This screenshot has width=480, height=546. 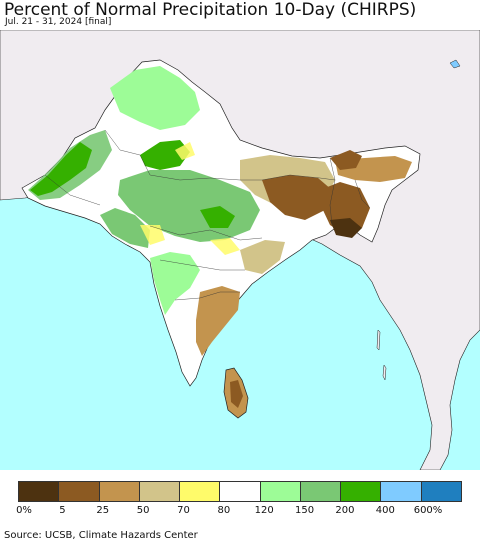 I want to click on legend-label: 150, so click(x=305, y=510).